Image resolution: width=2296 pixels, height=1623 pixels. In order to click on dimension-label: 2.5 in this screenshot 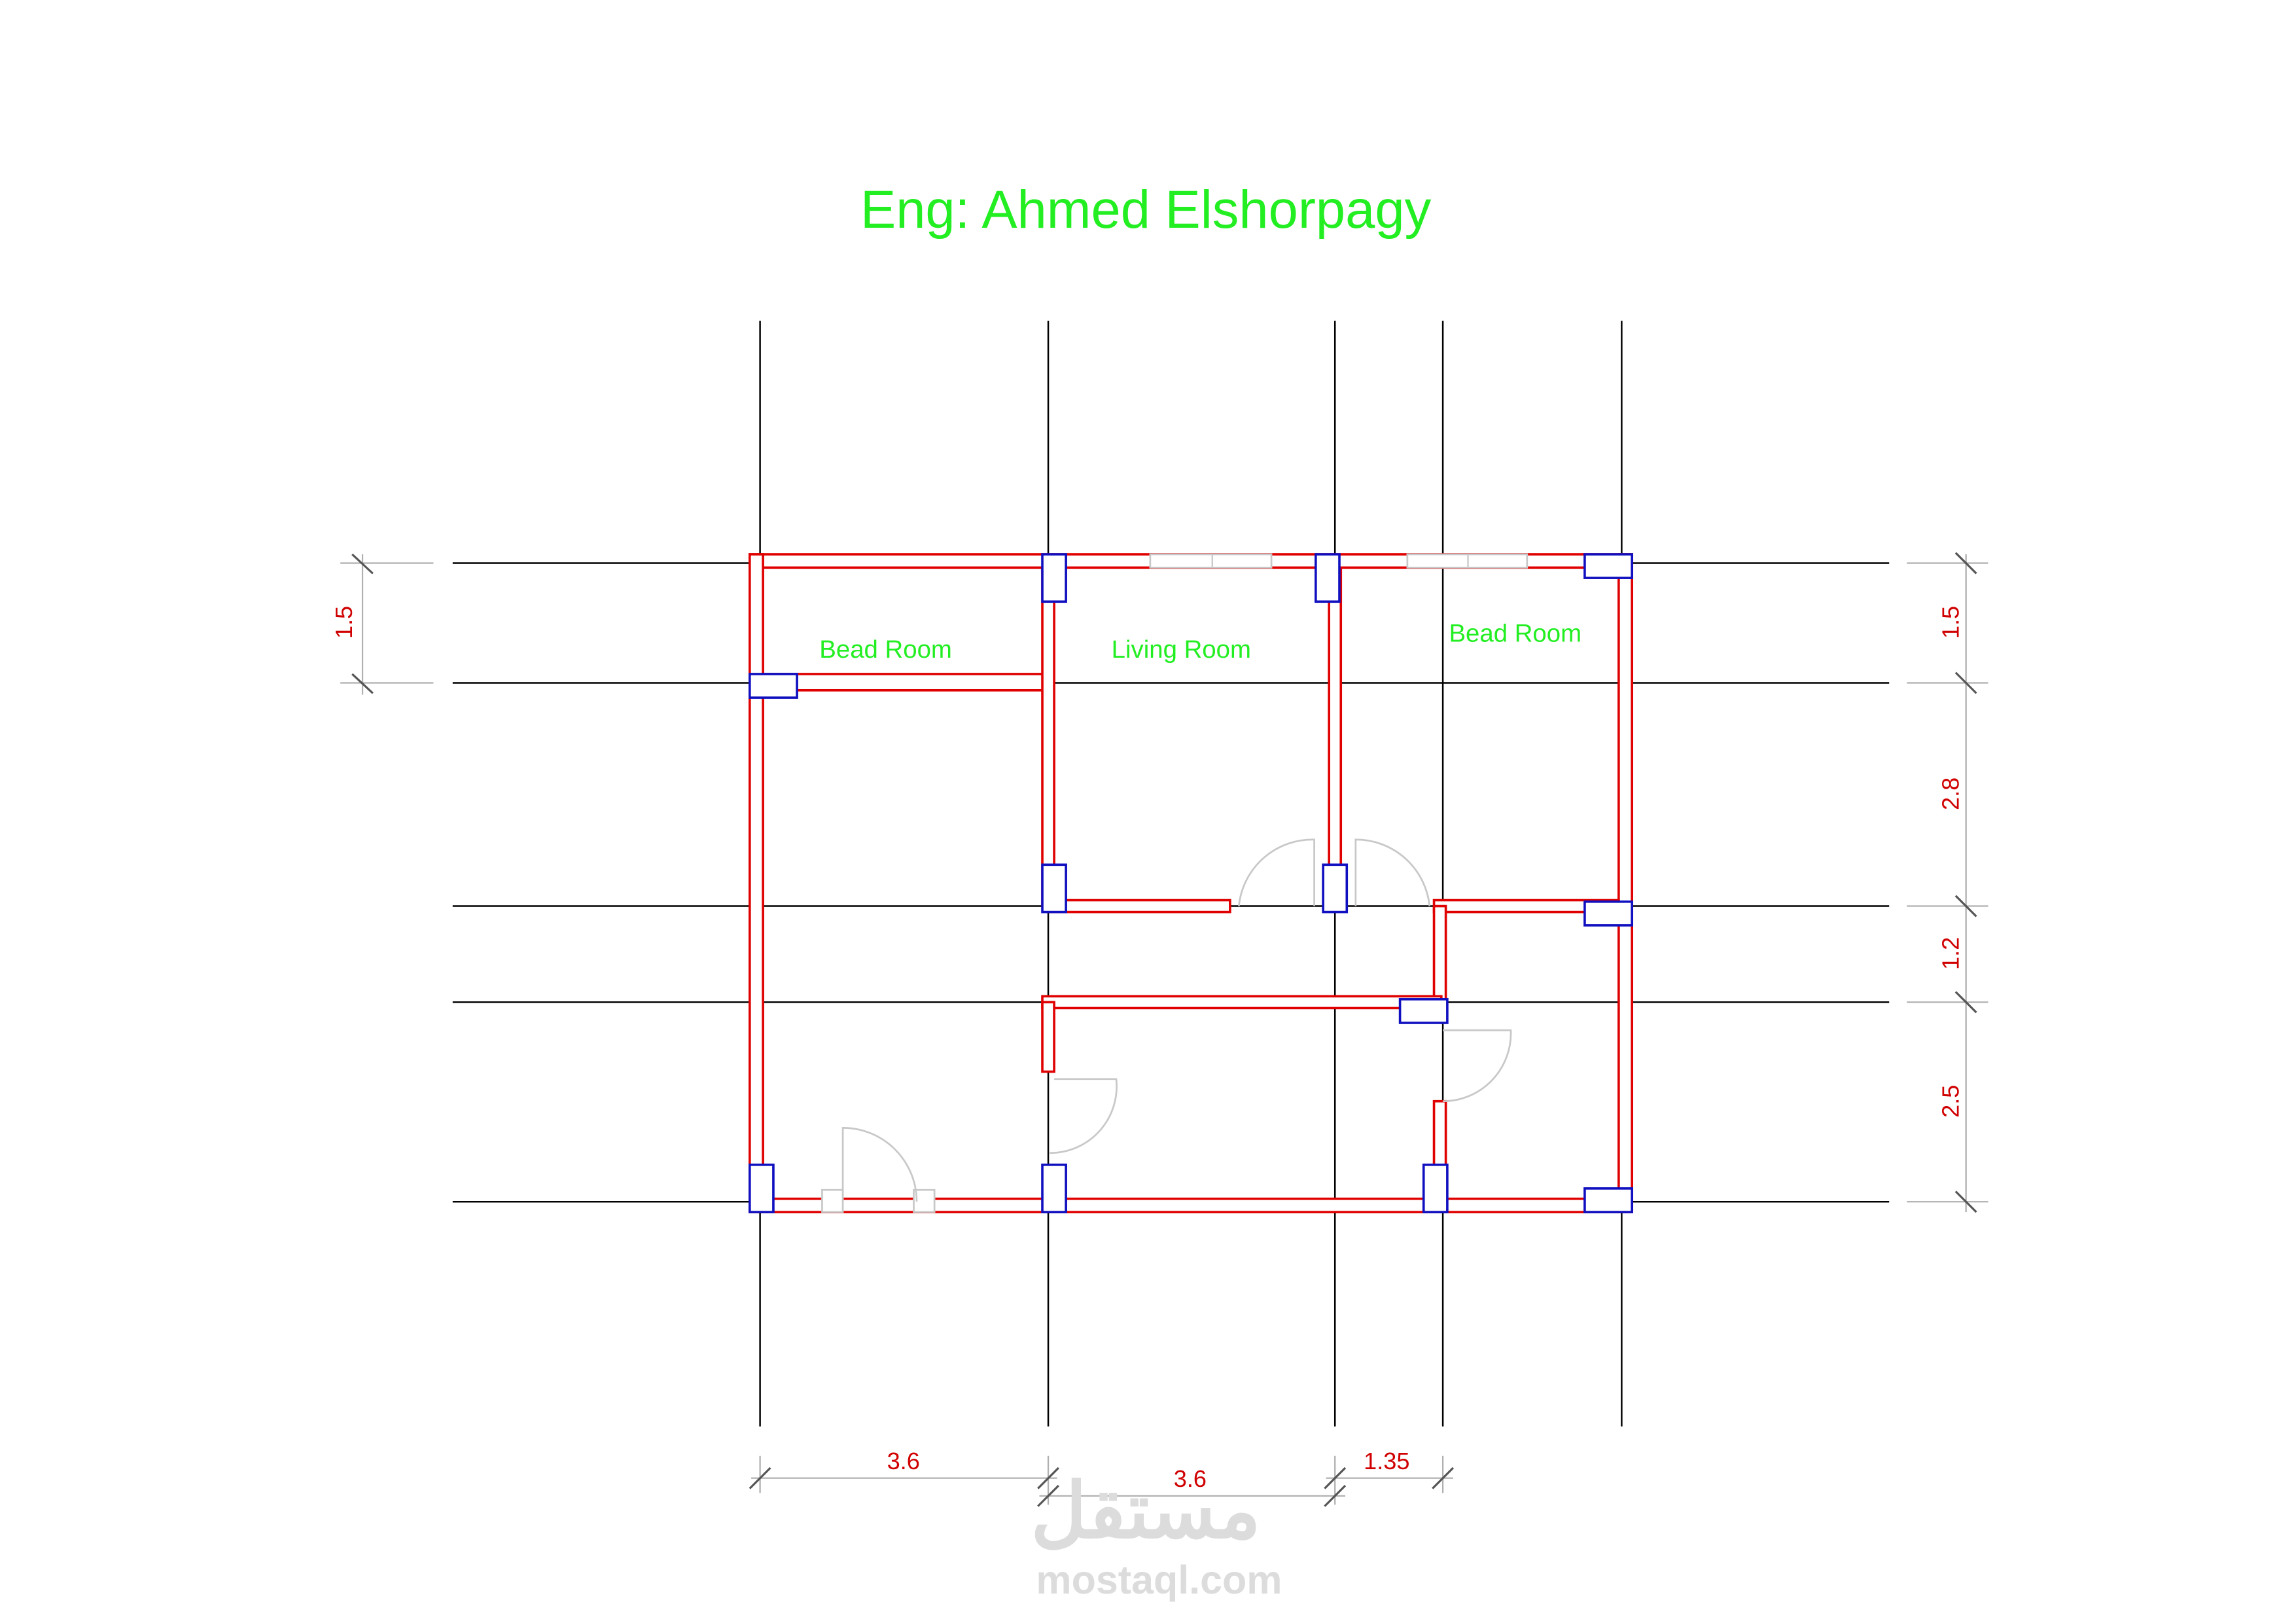, I will do `click(1951, 1101)`.